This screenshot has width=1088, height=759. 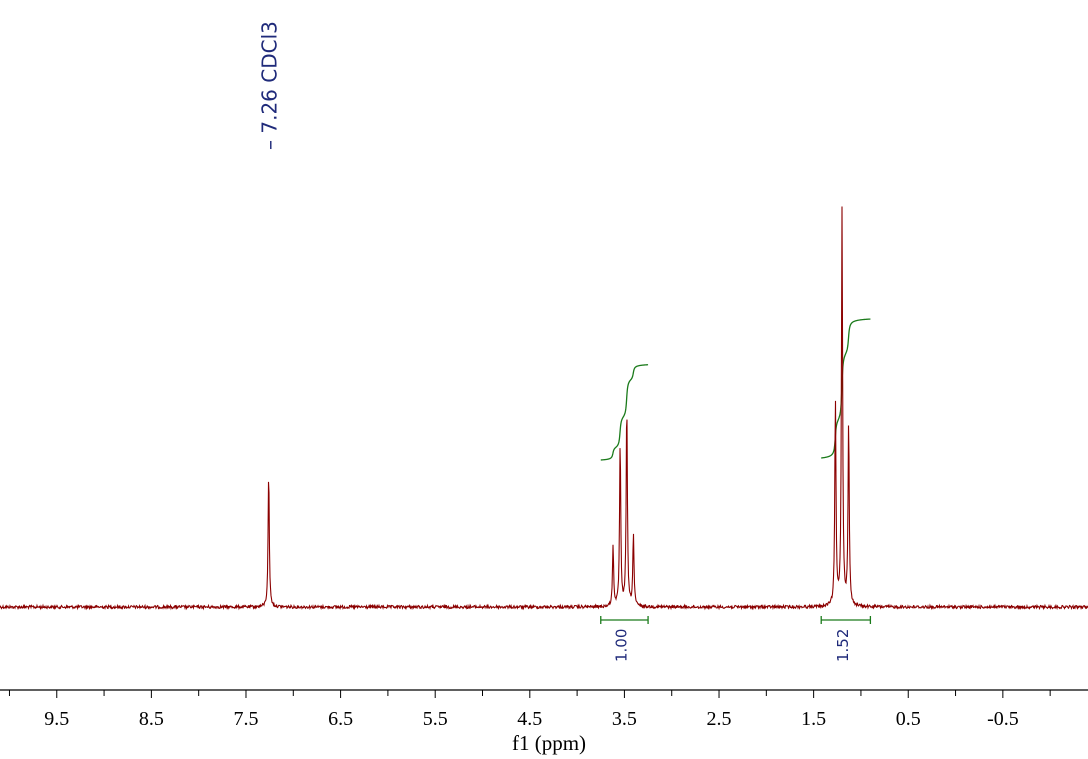 I want to click on x-tick-label: 0.5, so click(x=908, y=719).